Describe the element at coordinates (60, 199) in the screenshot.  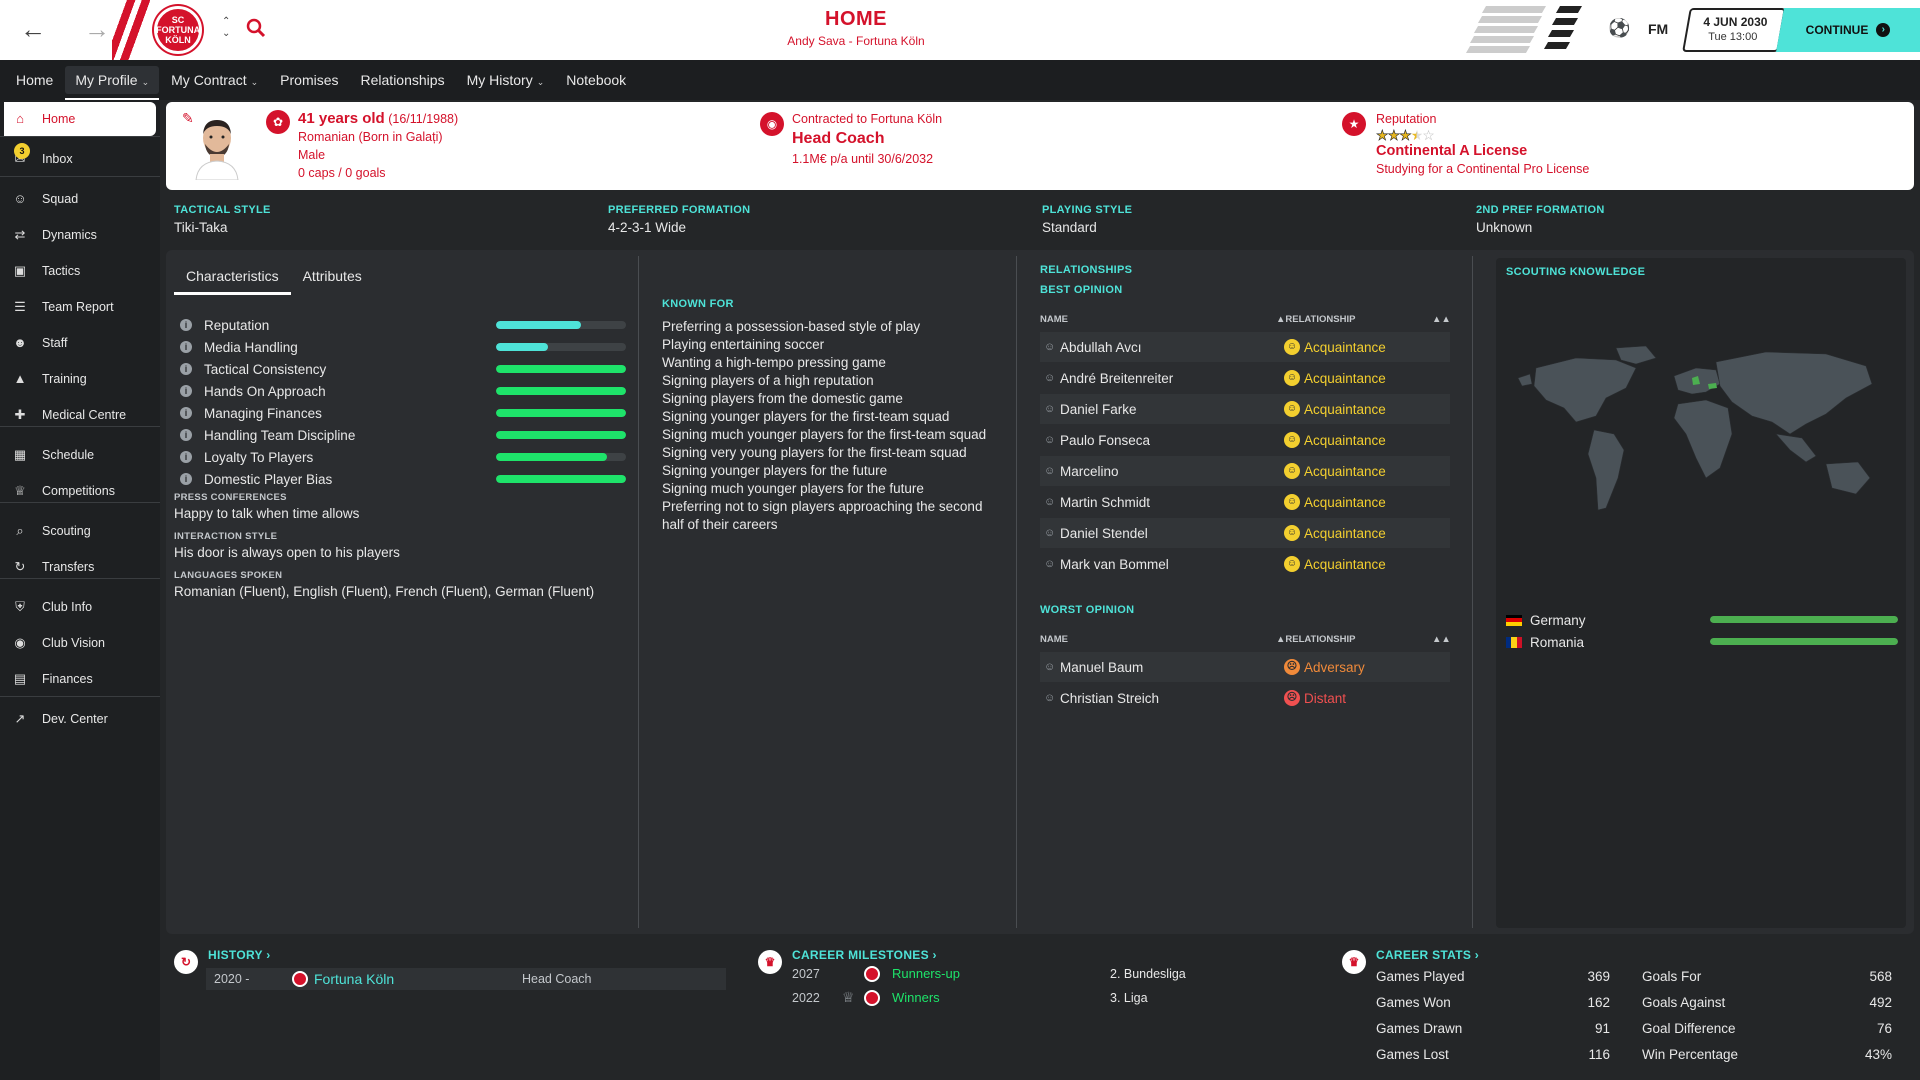
I see `sidebar-item-label: Squad` at that location.